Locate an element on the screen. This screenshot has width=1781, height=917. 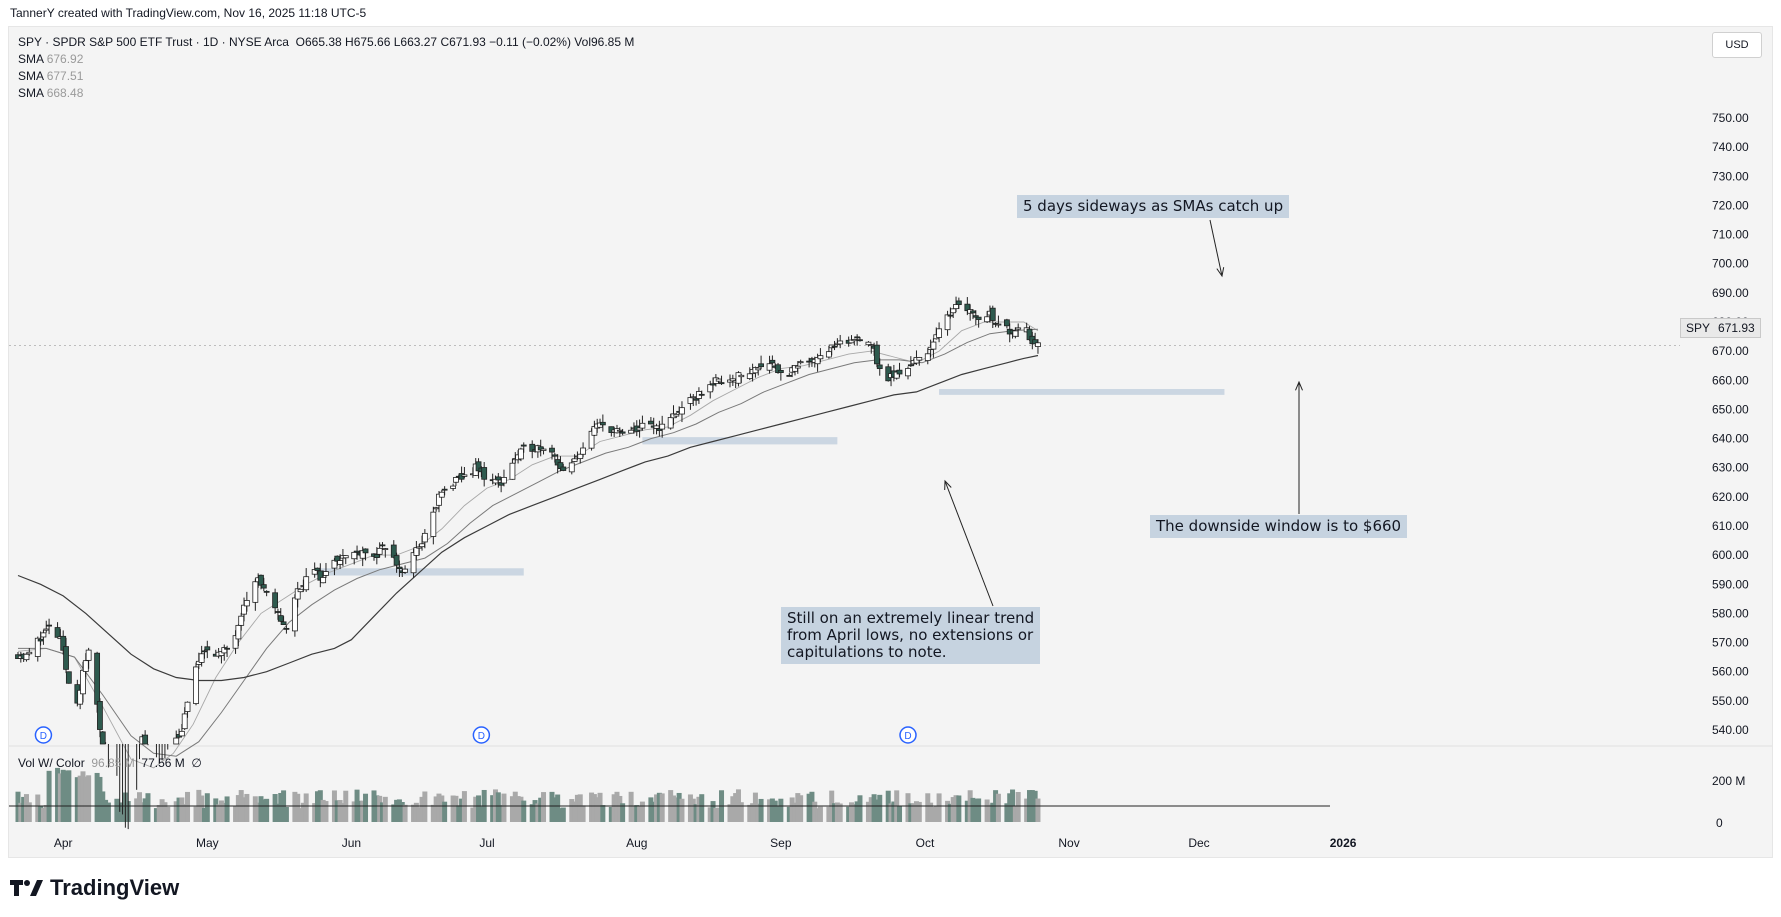
arrow-sideways is located at coordinates (1216, 248).